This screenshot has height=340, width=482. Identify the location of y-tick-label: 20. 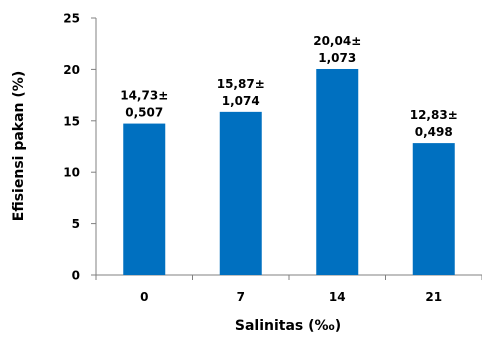
(71, 70).